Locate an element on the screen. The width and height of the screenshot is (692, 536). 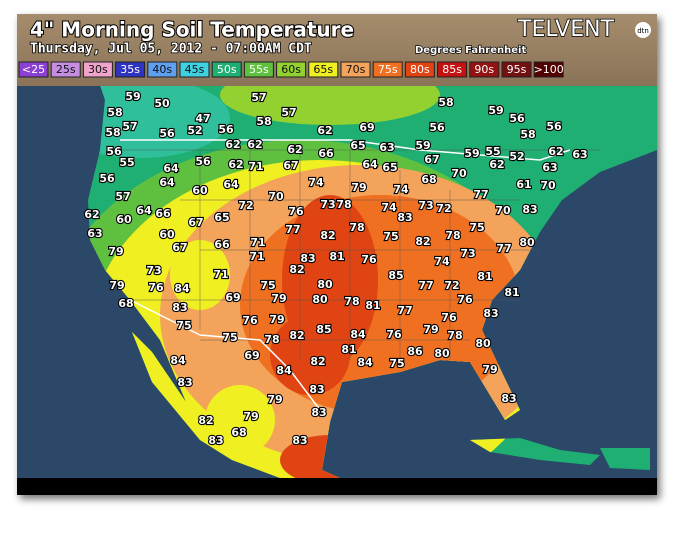
legend-label: 65s is located at coordinates (323, 69).